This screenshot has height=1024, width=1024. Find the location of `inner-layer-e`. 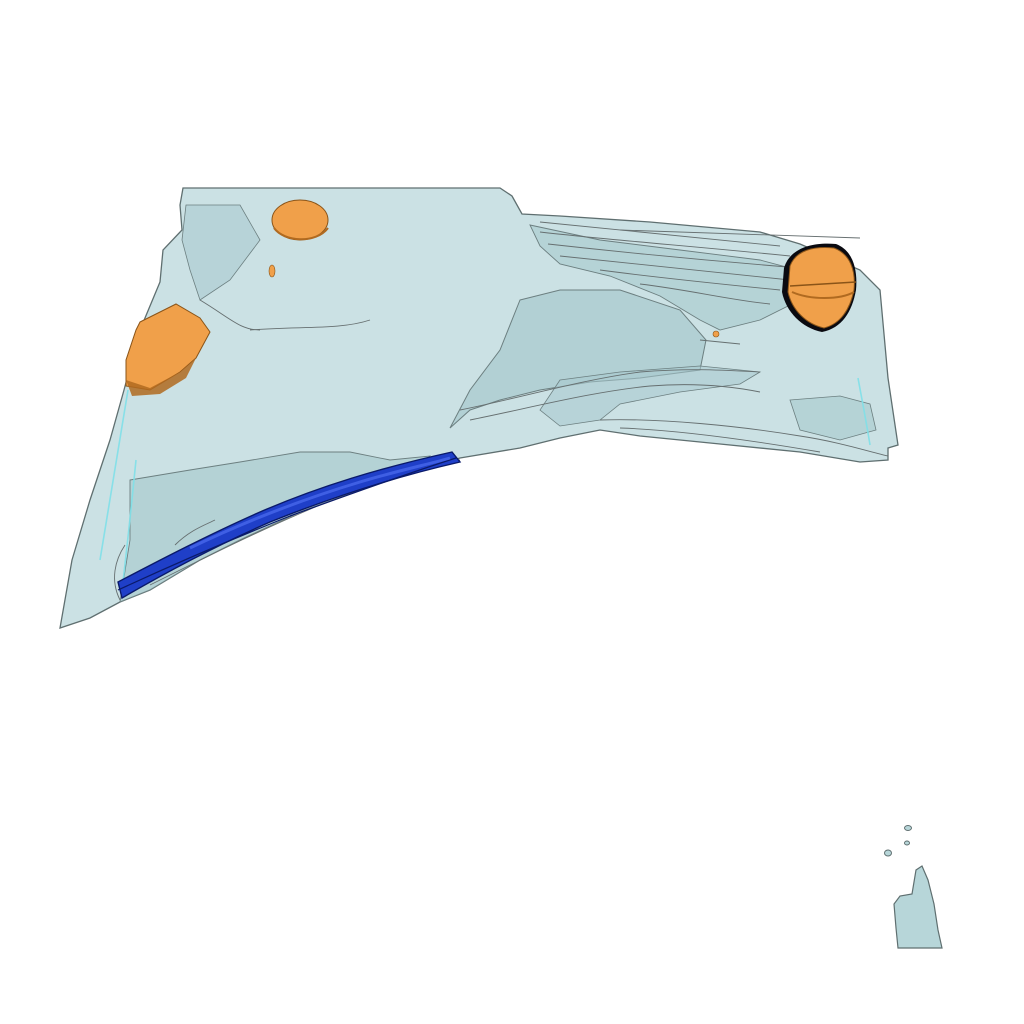

inner-layer-e is located at coordinates (221, 252).